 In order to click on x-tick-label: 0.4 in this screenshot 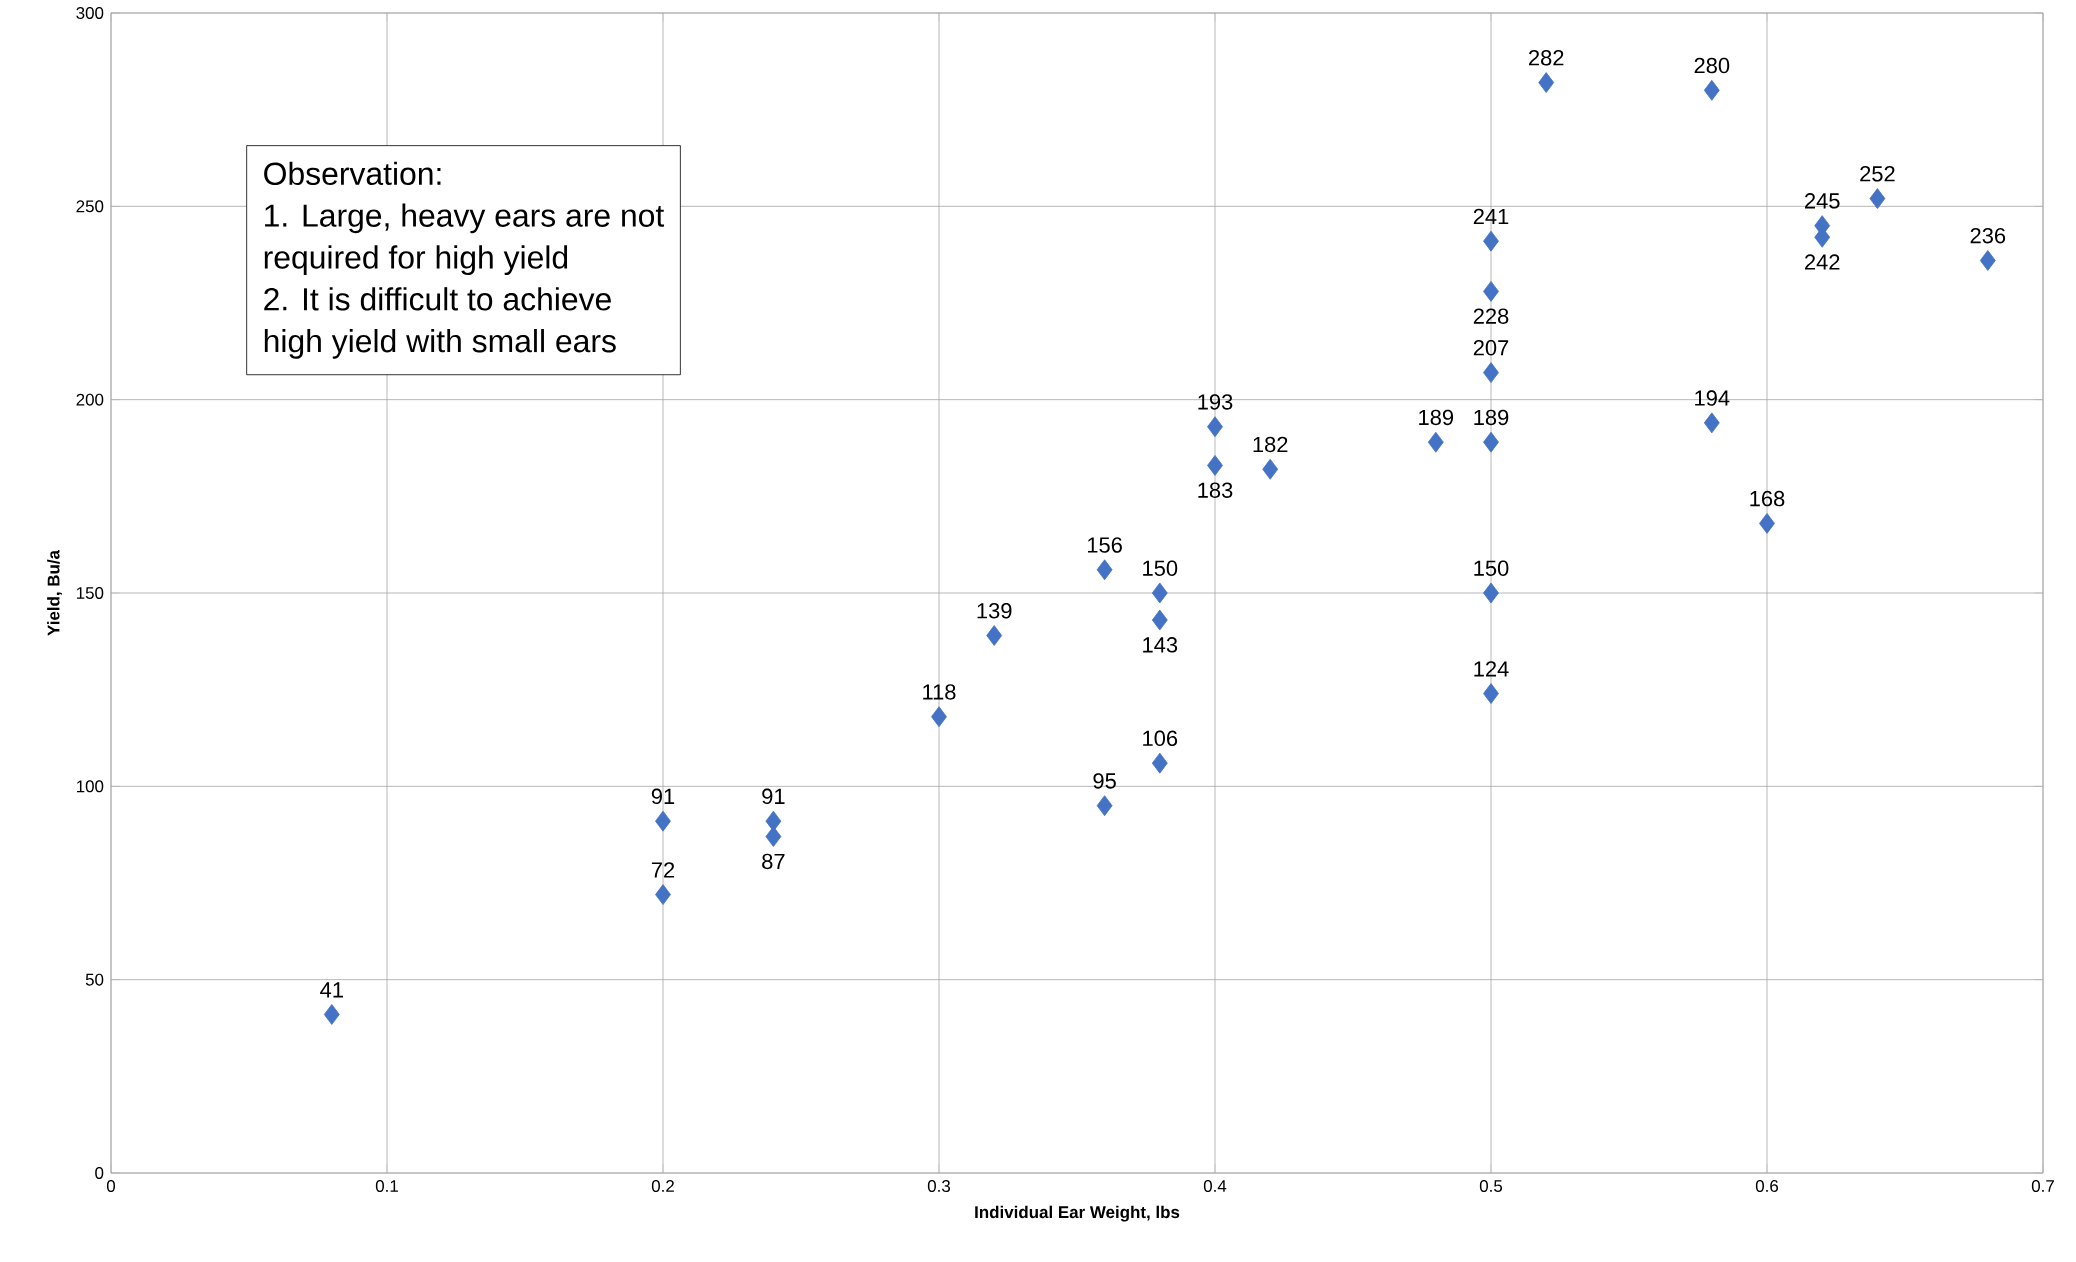, I will do `click(1215, 1186)`.